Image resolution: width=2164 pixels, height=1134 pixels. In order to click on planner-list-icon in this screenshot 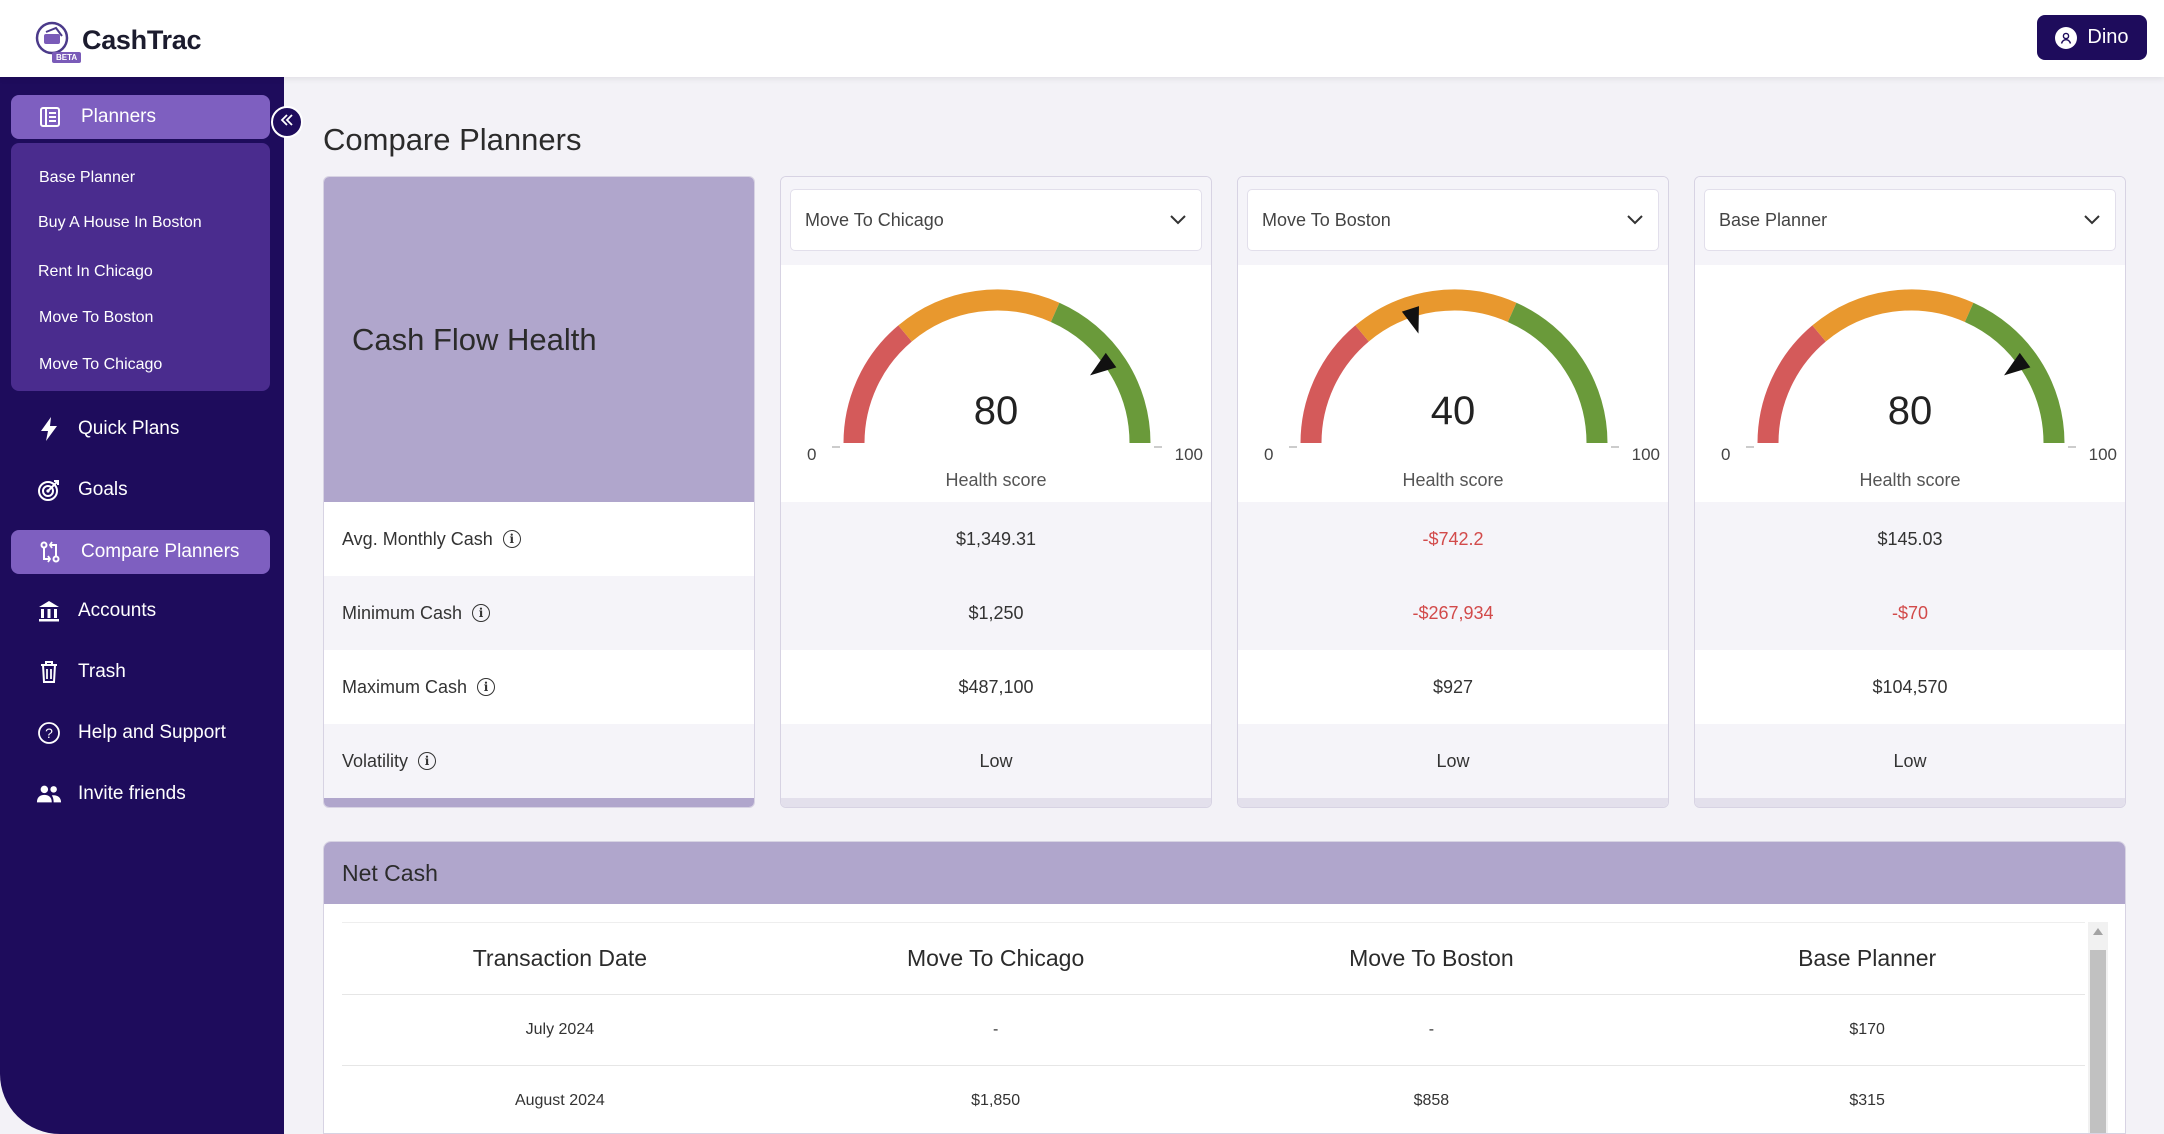, I will do `click(50, 117)`.